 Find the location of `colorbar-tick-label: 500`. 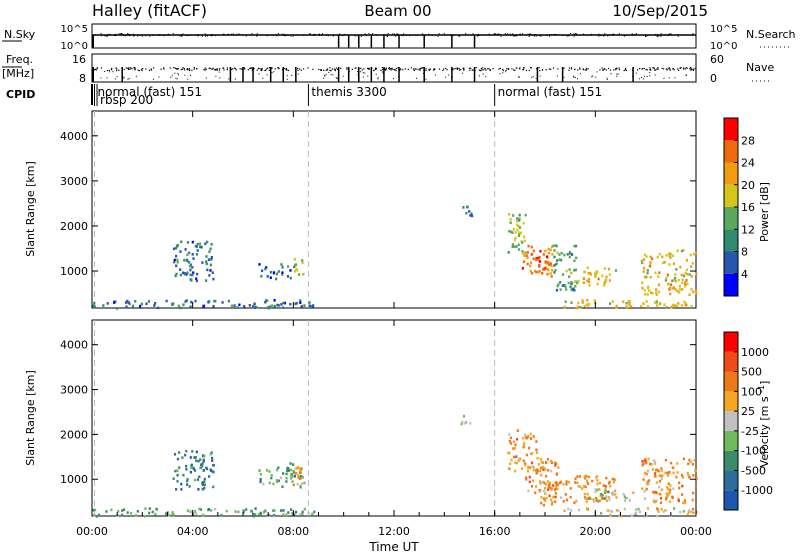

colorbar-tick-label: 500 is located at coordinates (751, 372).